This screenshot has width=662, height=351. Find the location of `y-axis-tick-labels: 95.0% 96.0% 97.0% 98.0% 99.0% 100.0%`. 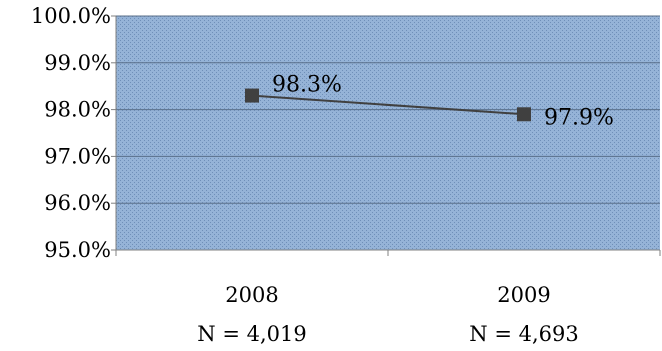

y-axis-tick-labels: 95.0% 96.0% 97.0% 98.0% 99.0% 100.0% is located at coordinates (71, 133).